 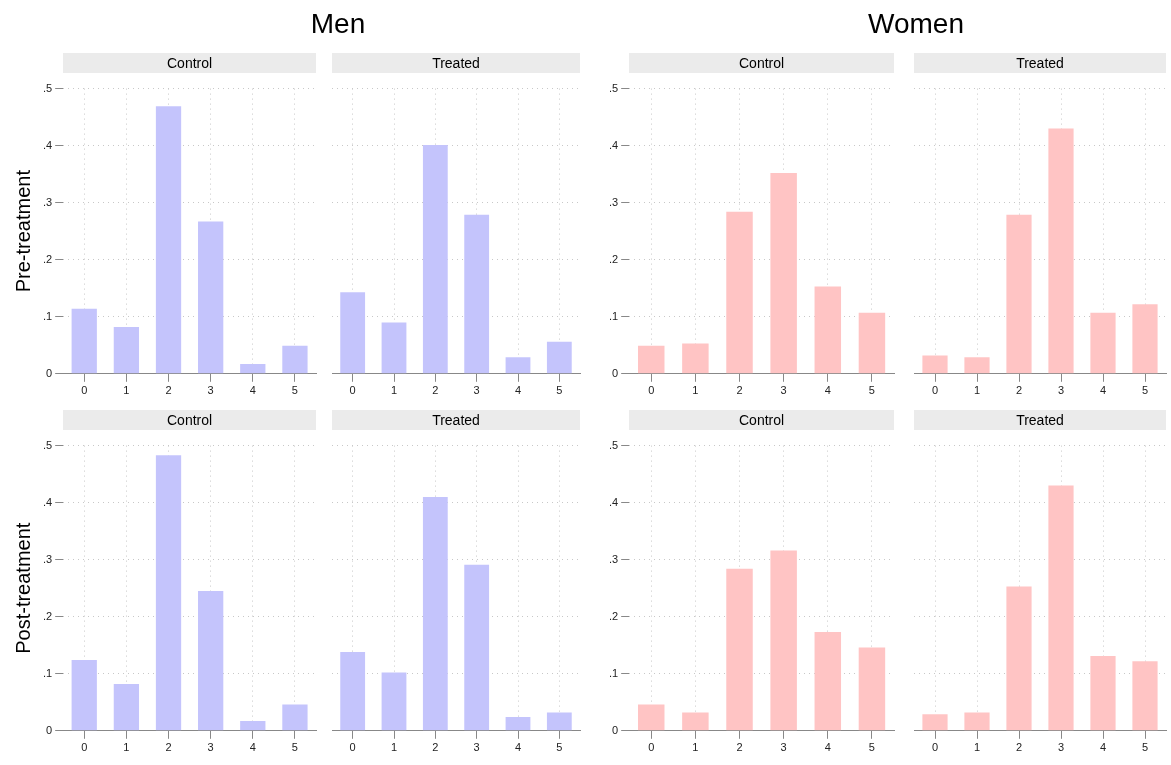 What do you see at coordinates (22, 231) in the screenshot?
I see `y-axis-title: Pre-treatment` at bounding box center [22, 231].